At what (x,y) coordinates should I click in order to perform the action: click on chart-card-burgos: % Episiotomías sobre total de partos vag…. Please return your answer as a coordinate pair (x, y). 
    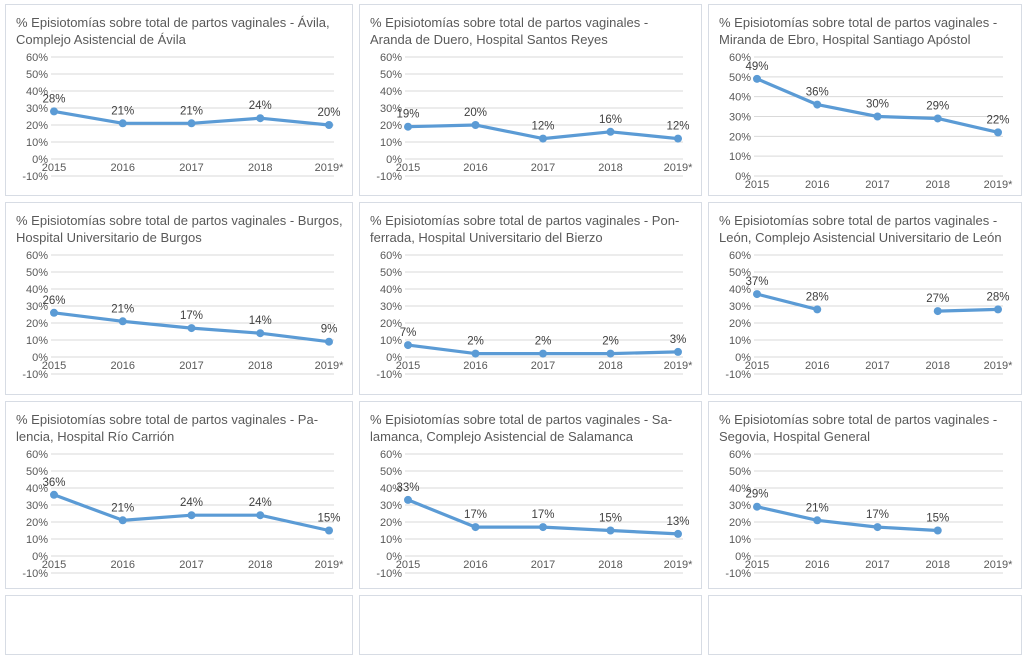
    Looking at the image, I should click on (179, 298).